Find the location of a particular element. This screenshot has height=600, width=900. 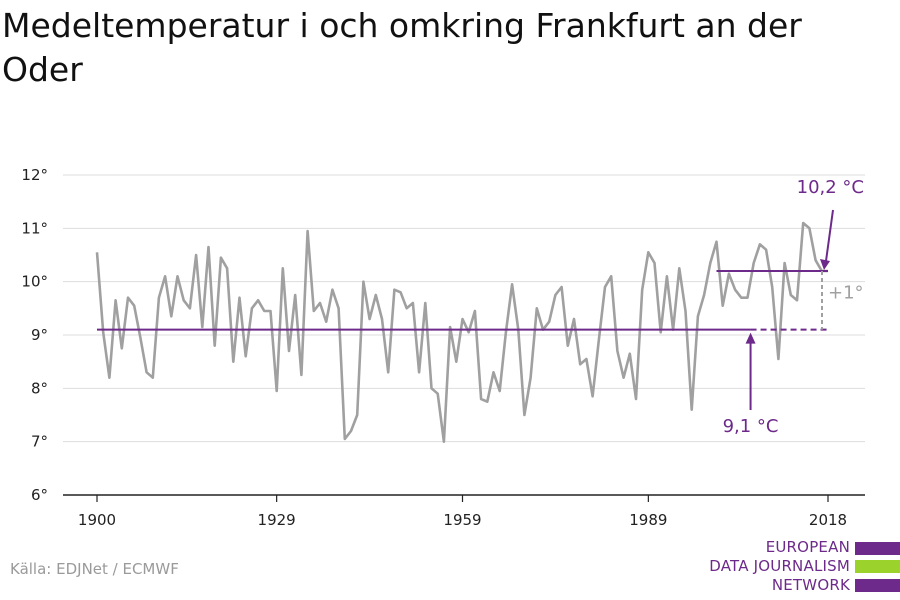

x-tick-label: 2018 is located at coordinates (828, 520).